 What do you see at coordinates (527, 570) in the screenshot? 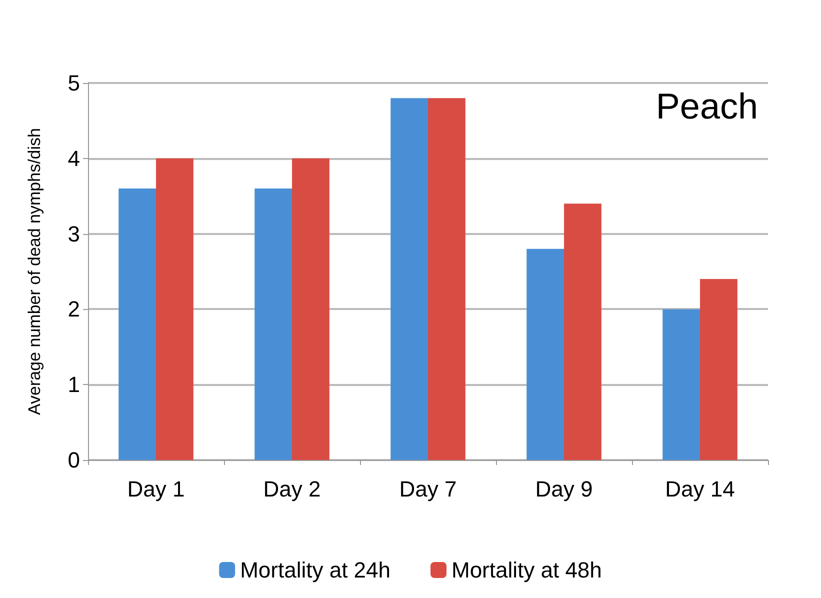
I see `legend-label: Mortality at 48h` at bounding box center [527, 570].